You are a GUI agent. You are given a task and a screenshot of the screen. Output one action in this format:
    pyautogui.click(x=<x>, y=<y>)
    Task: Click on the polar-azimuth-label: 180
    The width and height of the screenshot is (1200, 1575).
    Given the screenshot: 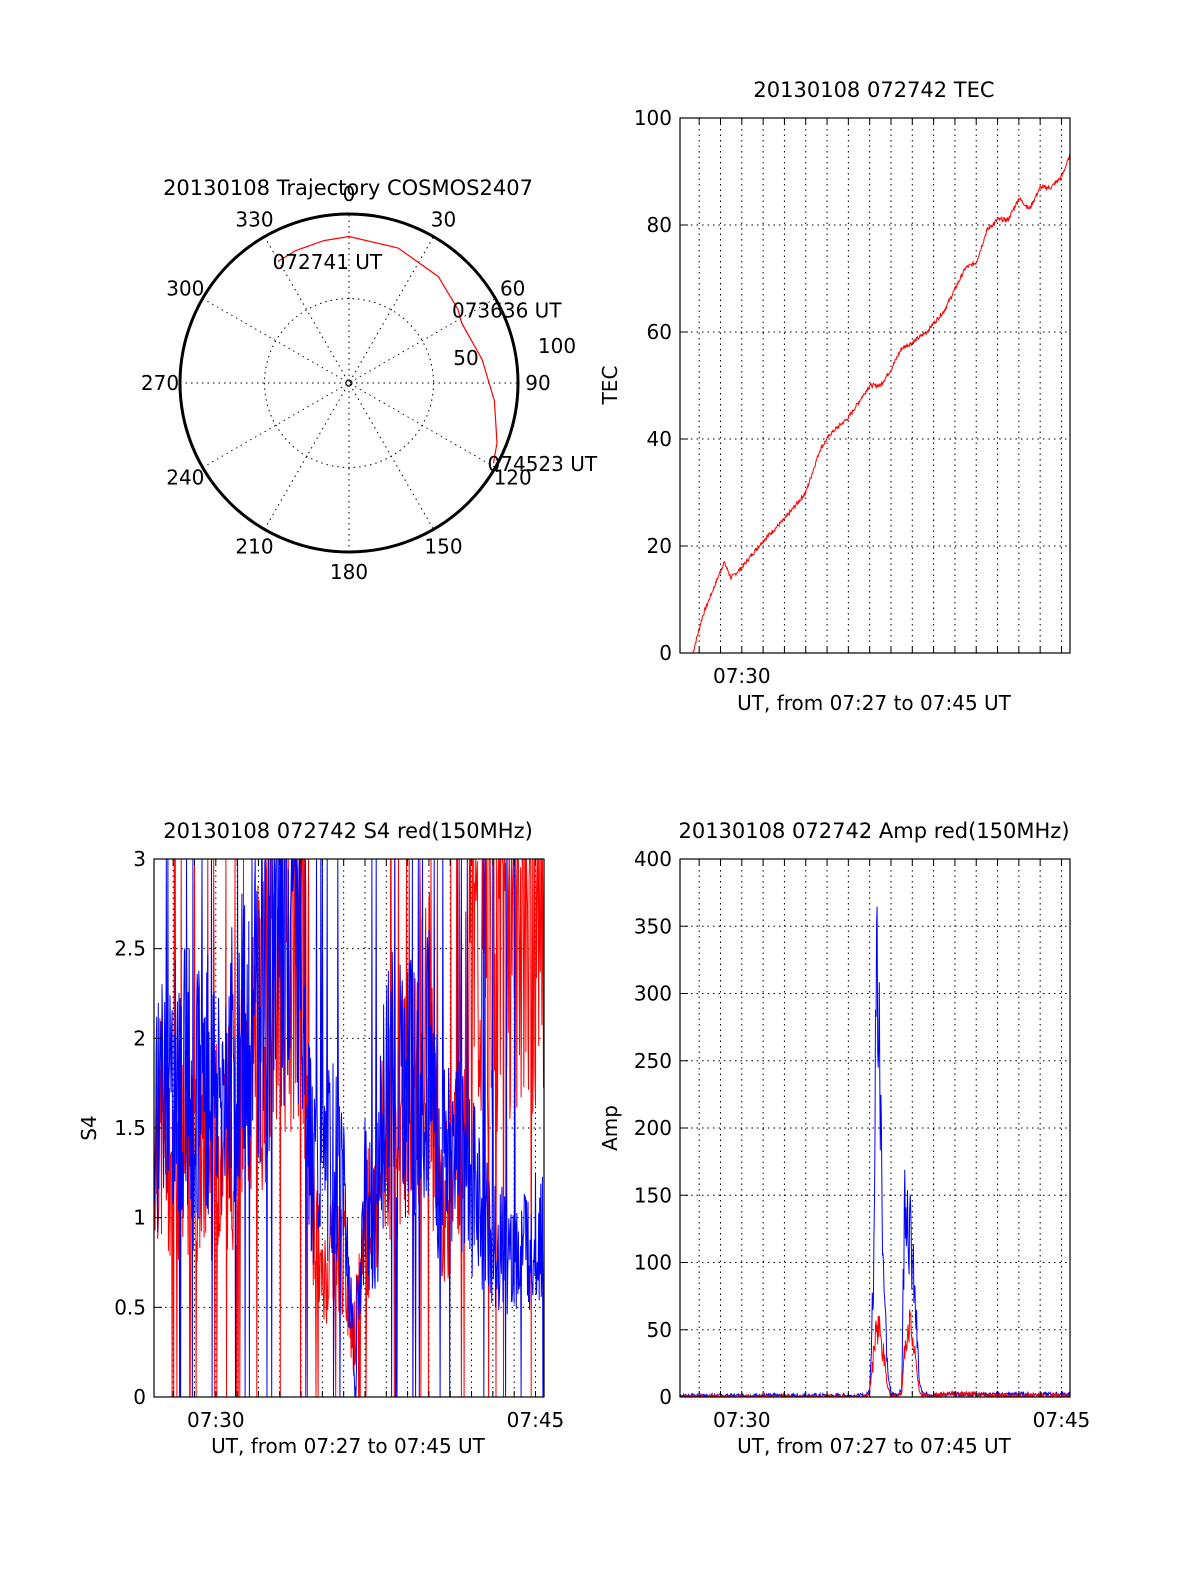 What is the action you would take?
    pyautogui.click(x=349, y=572)
    